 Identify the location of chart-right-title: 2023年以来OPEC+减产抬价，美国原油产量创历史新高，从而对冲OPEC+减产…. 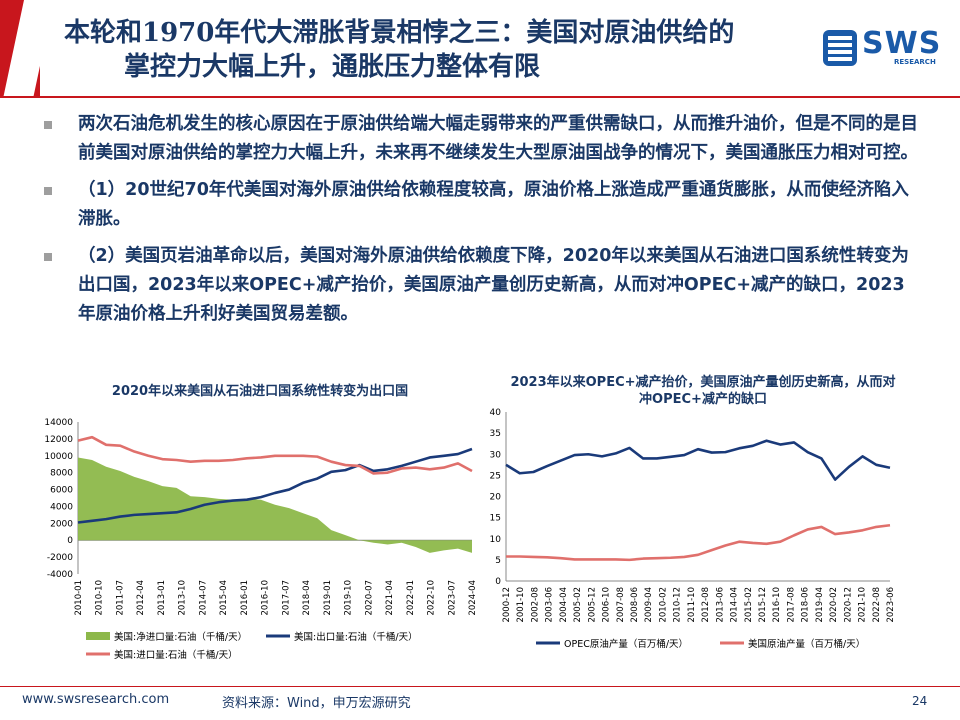
(703, 391).